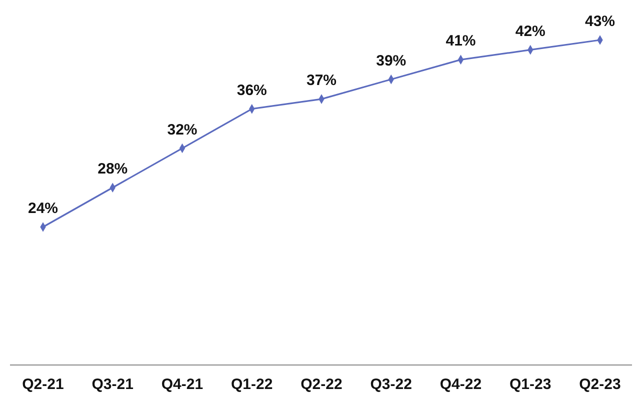 This screenshot has height=399, width=640. Describe the element at coordinates (113, 384) in the screenshot. I see `x-tick-label: Q3-21` at that location.